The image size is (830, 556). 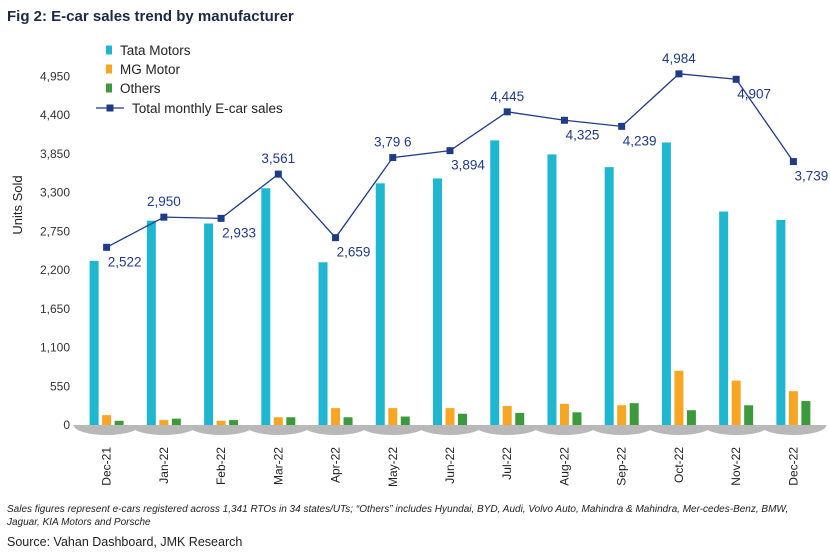 What do you see at coordinates (109, 88) in the screenshot?
I see `legend-swatch-others` at bounding box center [109, 88].